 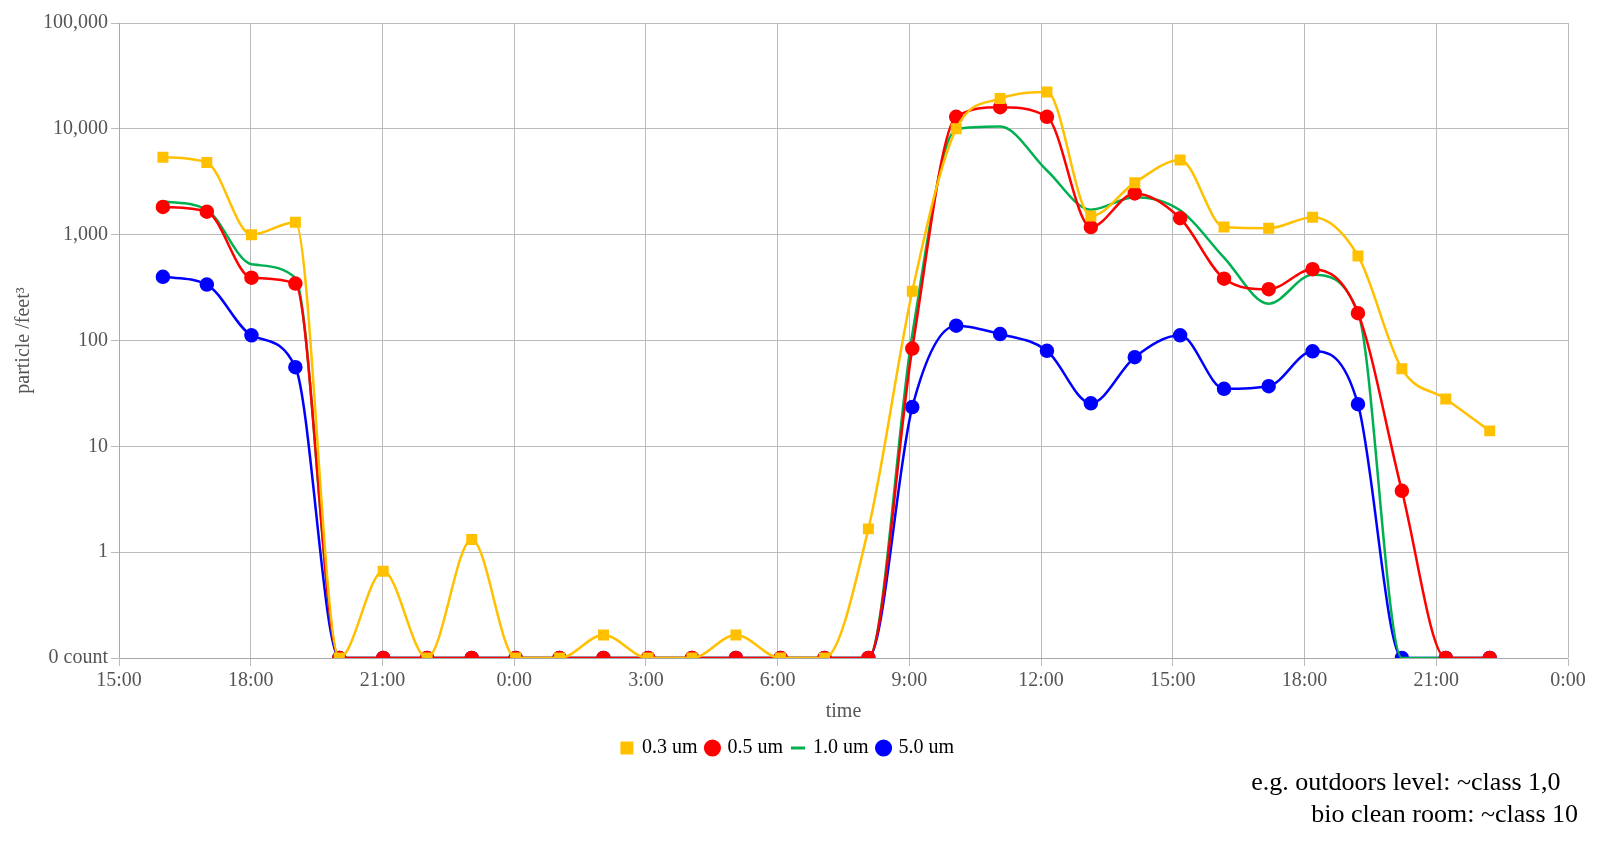 I want to click on y-tick-label: 10, so click(x=98, y=444).